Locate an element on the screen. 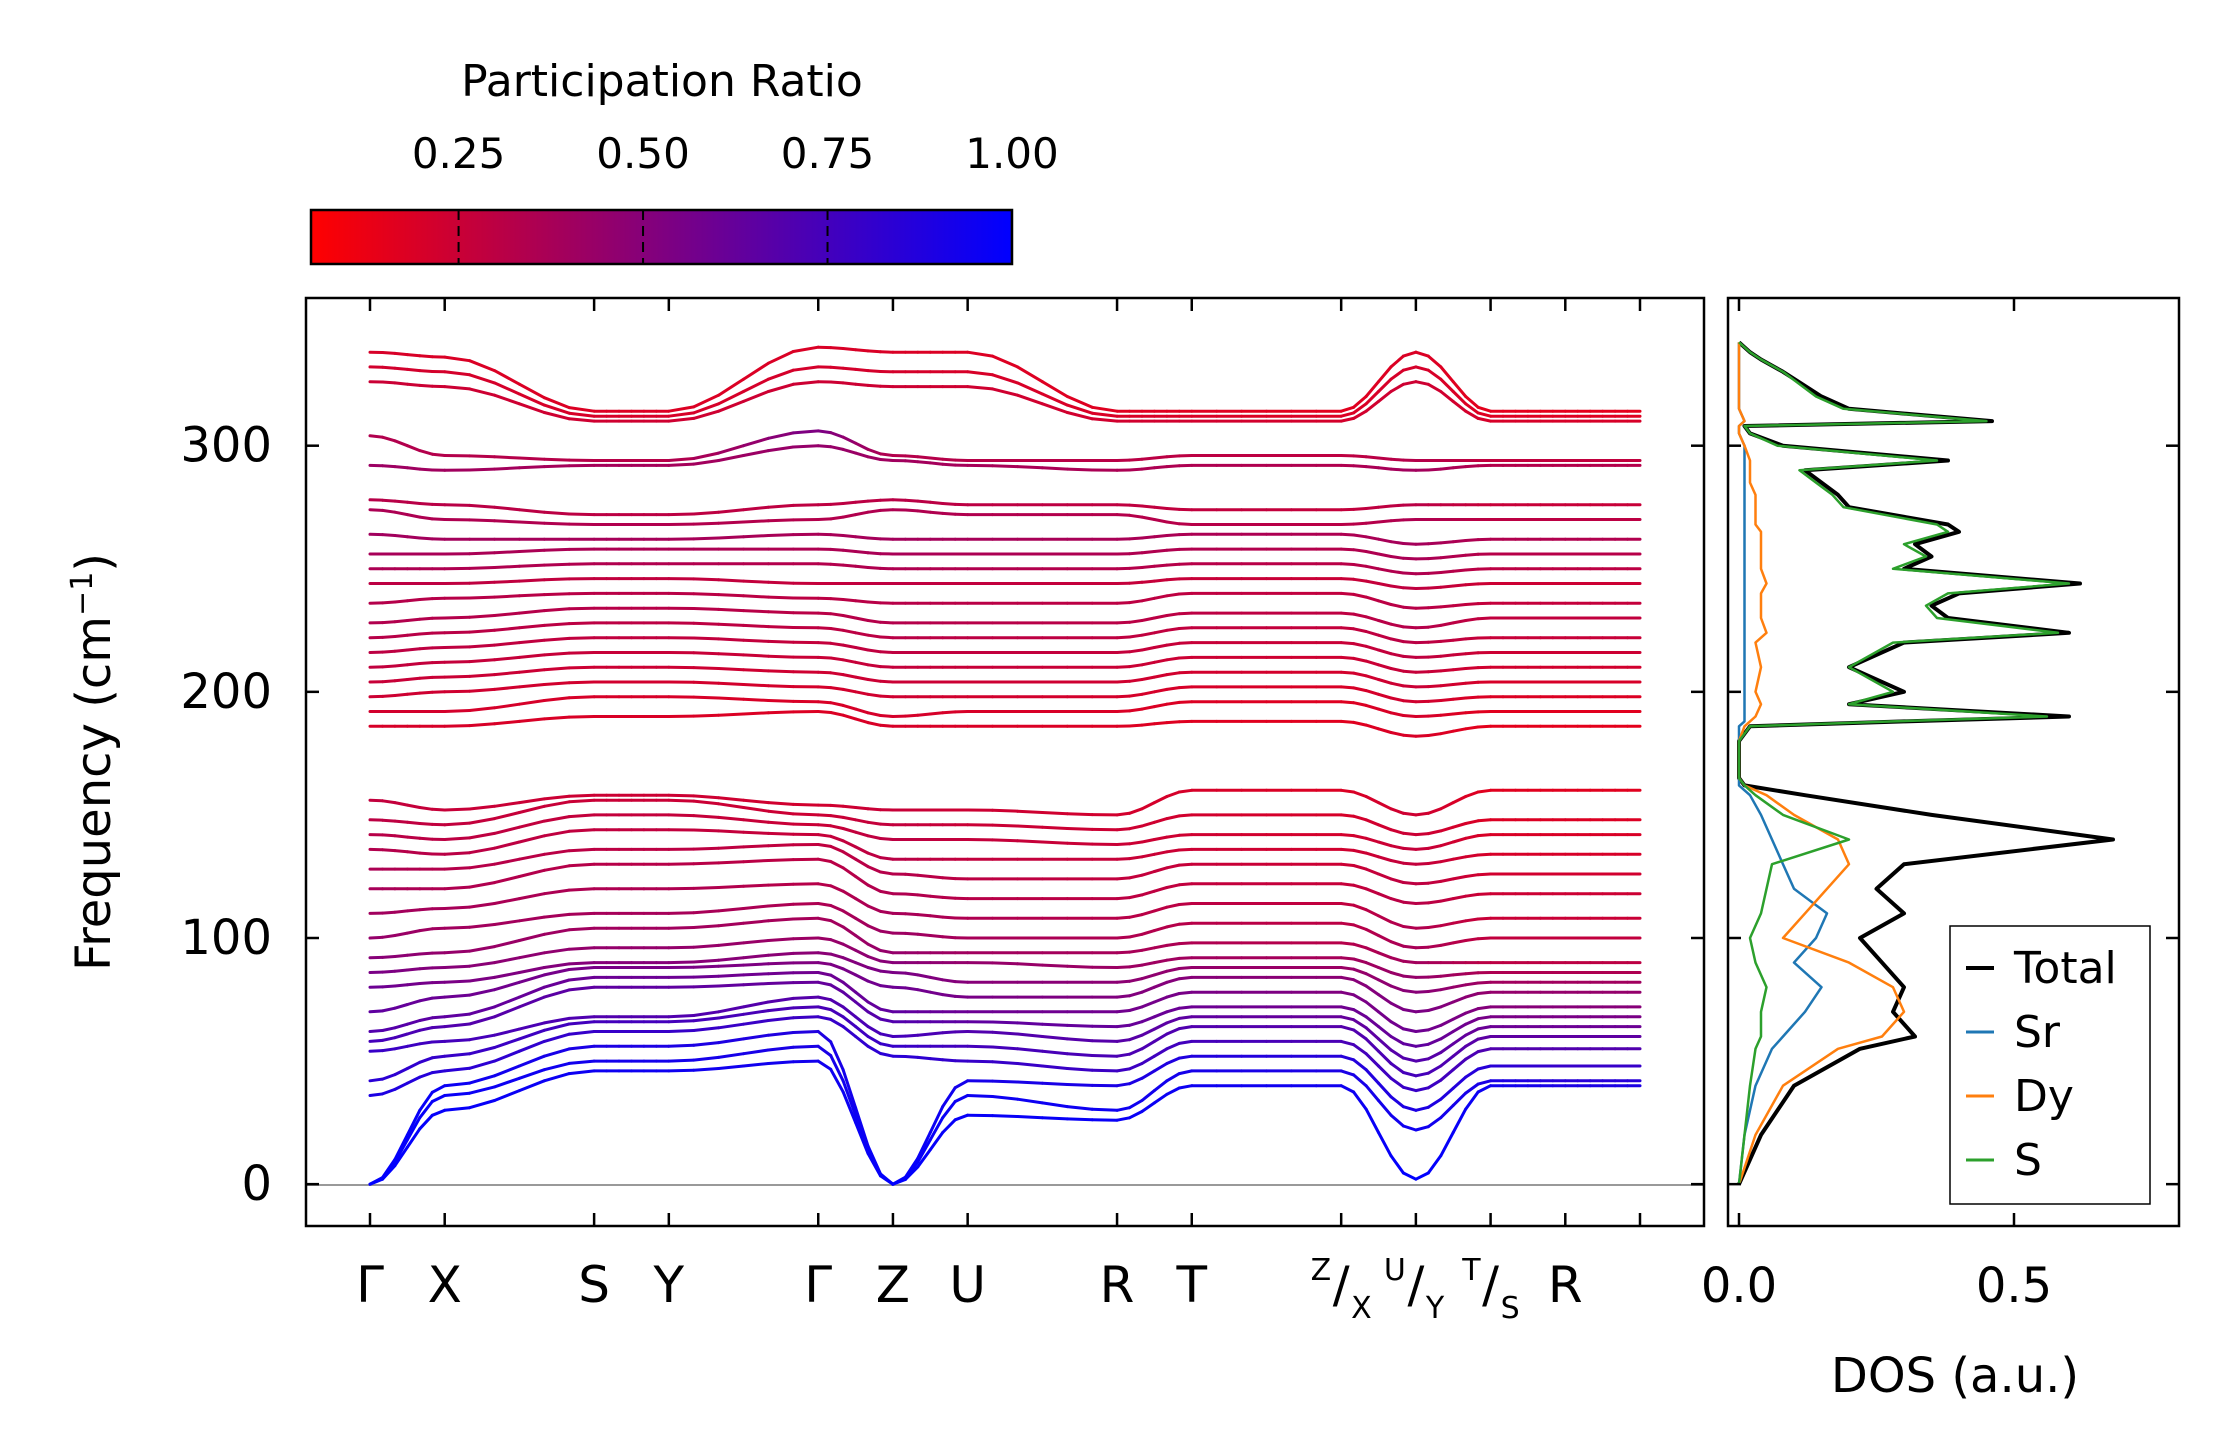  x-tick-label-sub: S is located at coordinates (1510, 1308).